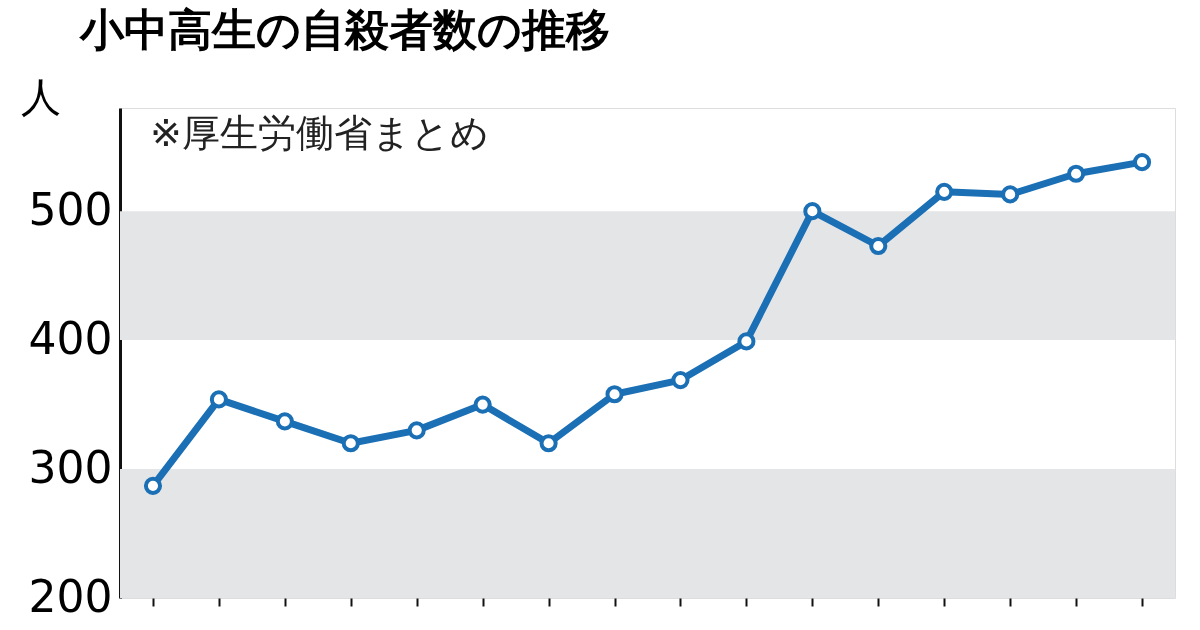  What do you see at coordinates (70, 338) in the screenshot?
I see `y-tick-label: 400` at bounding box center [70, 338].